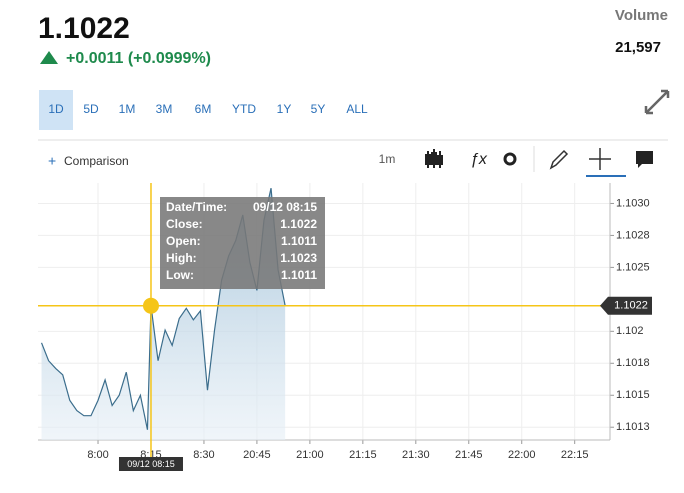  I want to click on active-tool, so click(606, 176).